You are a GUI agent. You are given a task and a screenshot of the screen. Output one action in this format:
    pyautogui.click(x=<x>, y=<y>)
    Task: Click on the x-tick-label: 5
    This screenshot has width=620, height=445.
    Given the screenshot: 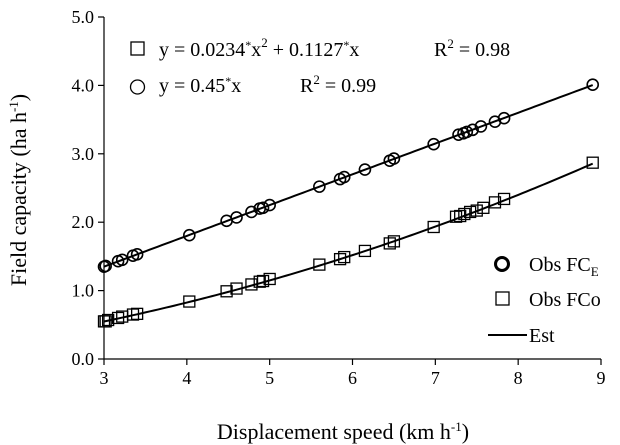 What is the action you would take?
    pyautogui.click(x=269, y=378)
    